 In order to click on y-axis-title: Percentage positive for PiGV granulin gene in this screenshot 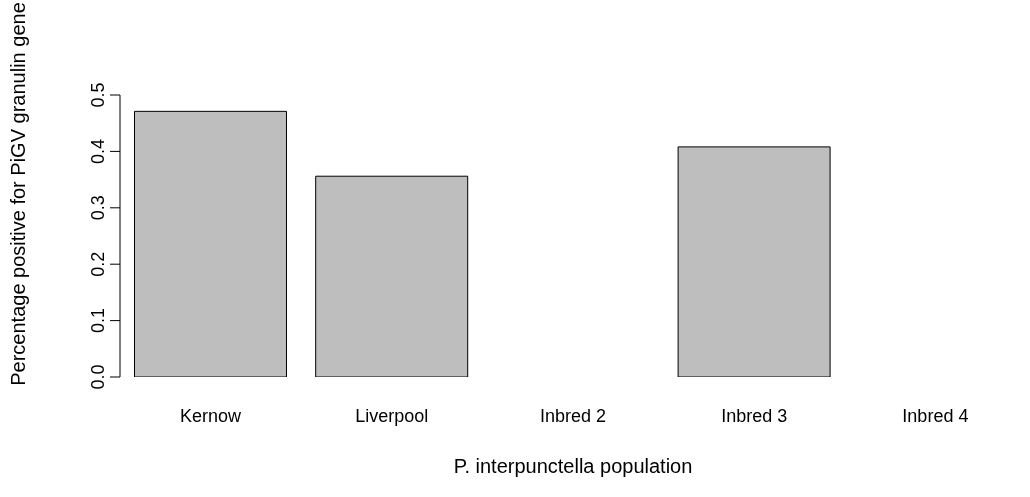, I will do `click(18, 194)`.